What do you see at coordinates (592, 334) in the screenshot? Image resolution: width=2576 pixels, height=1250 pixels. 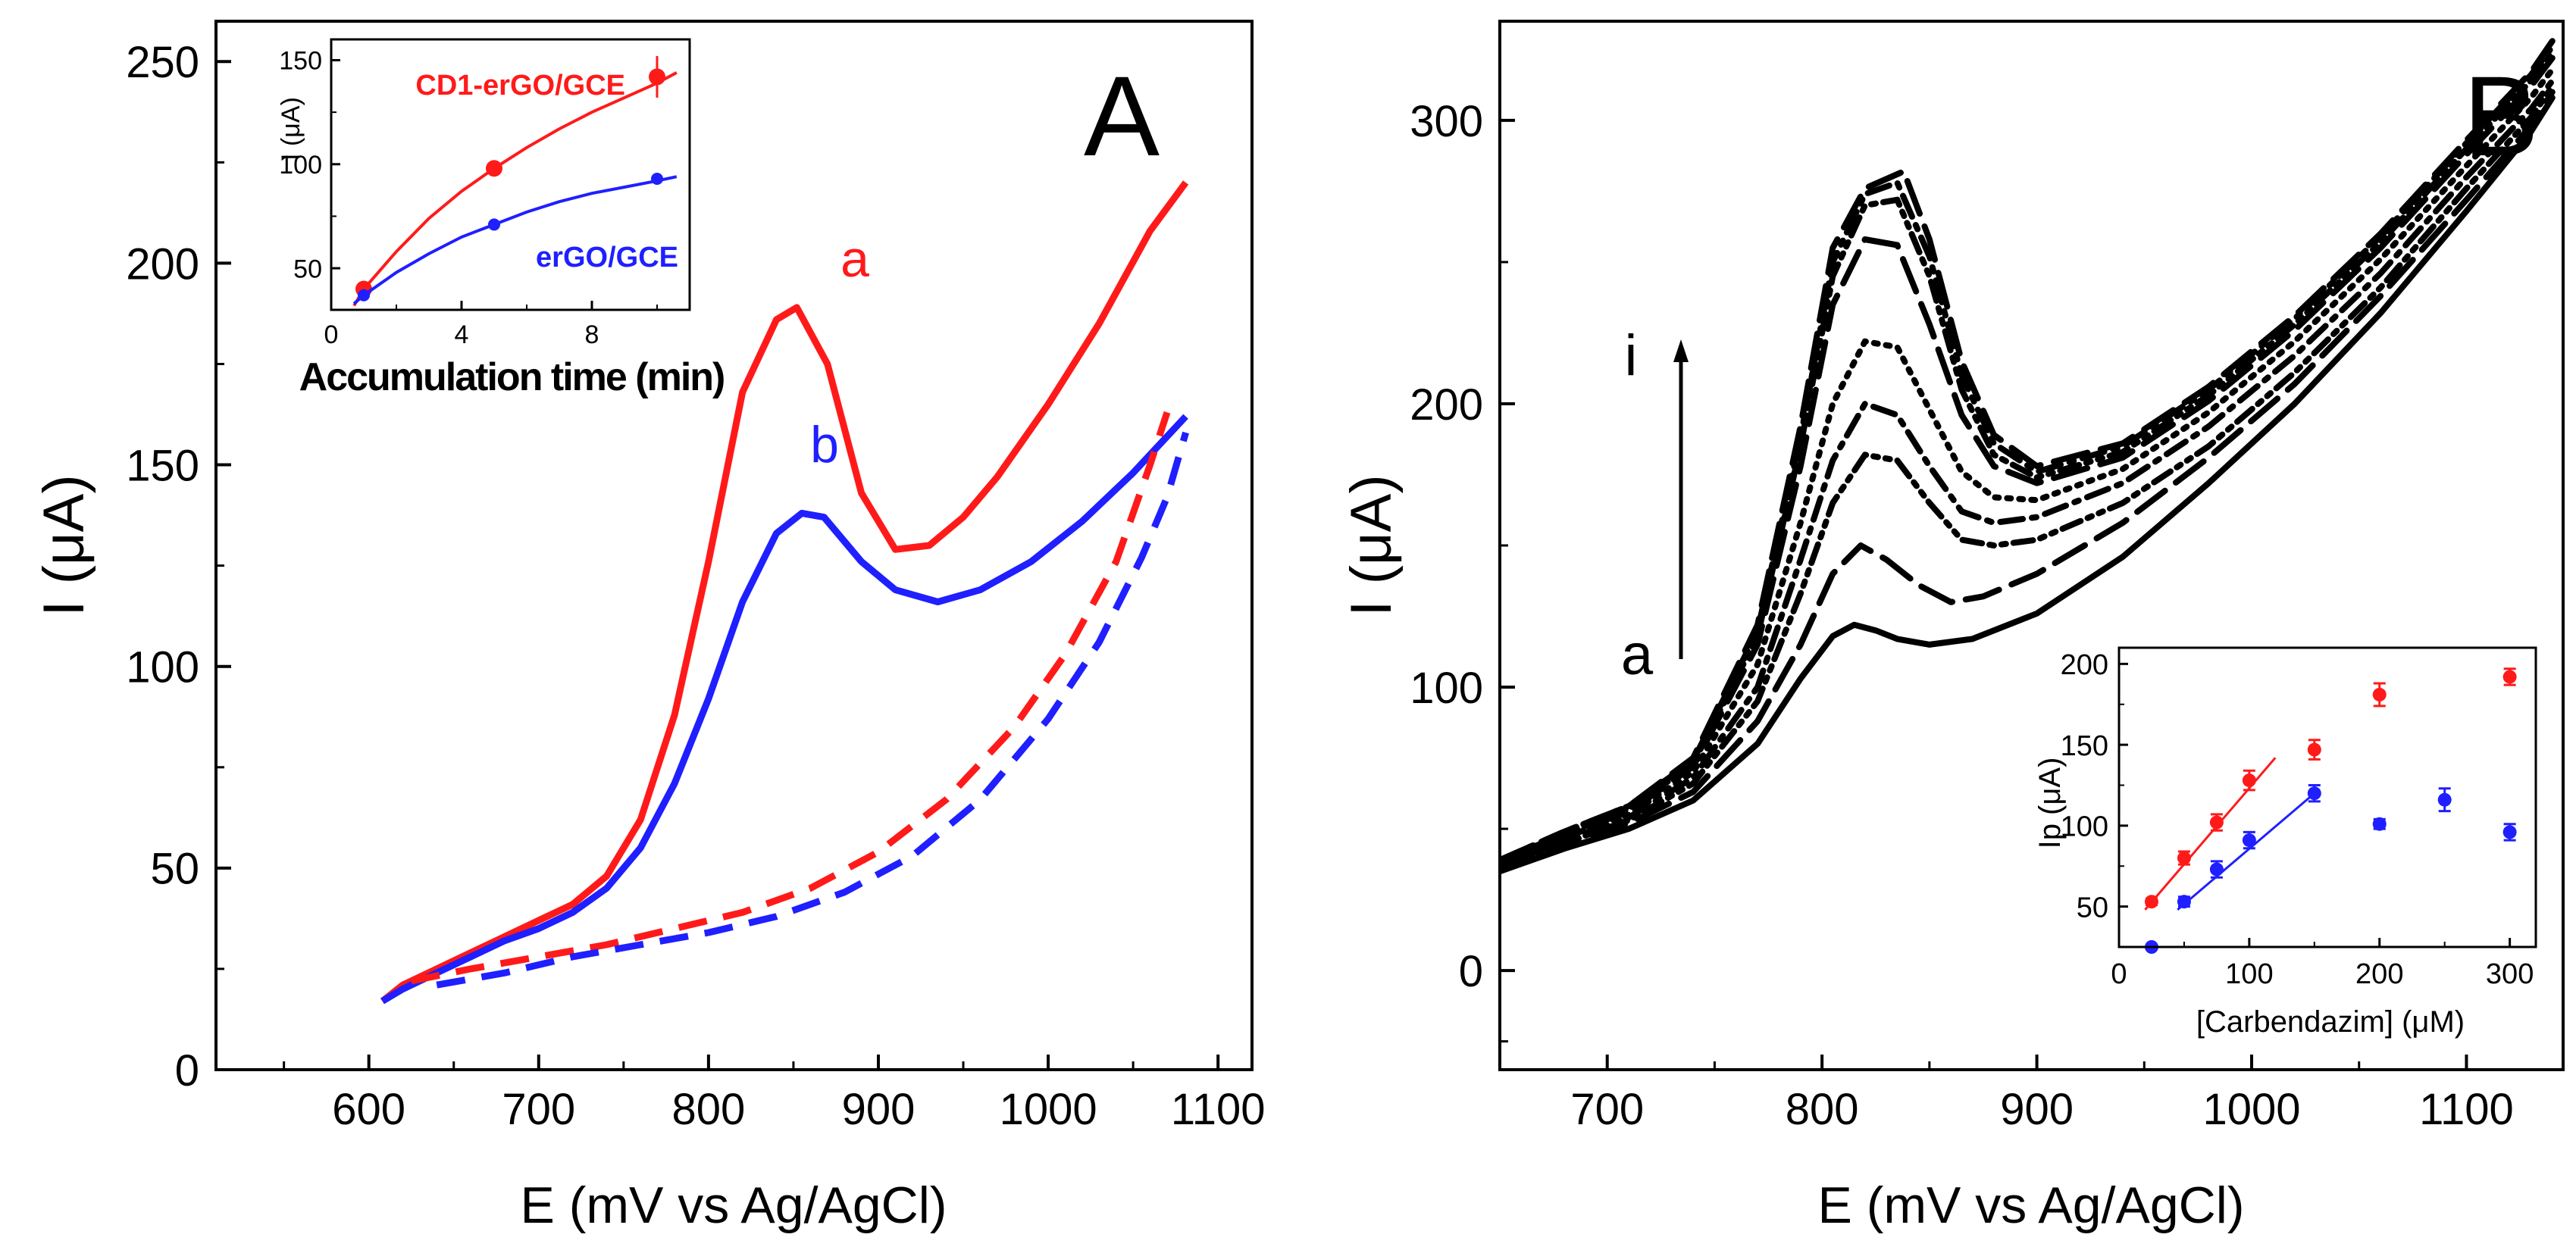 I see `panel-a-inset-x-tick-label: 8` at bounding box center [592, 334].